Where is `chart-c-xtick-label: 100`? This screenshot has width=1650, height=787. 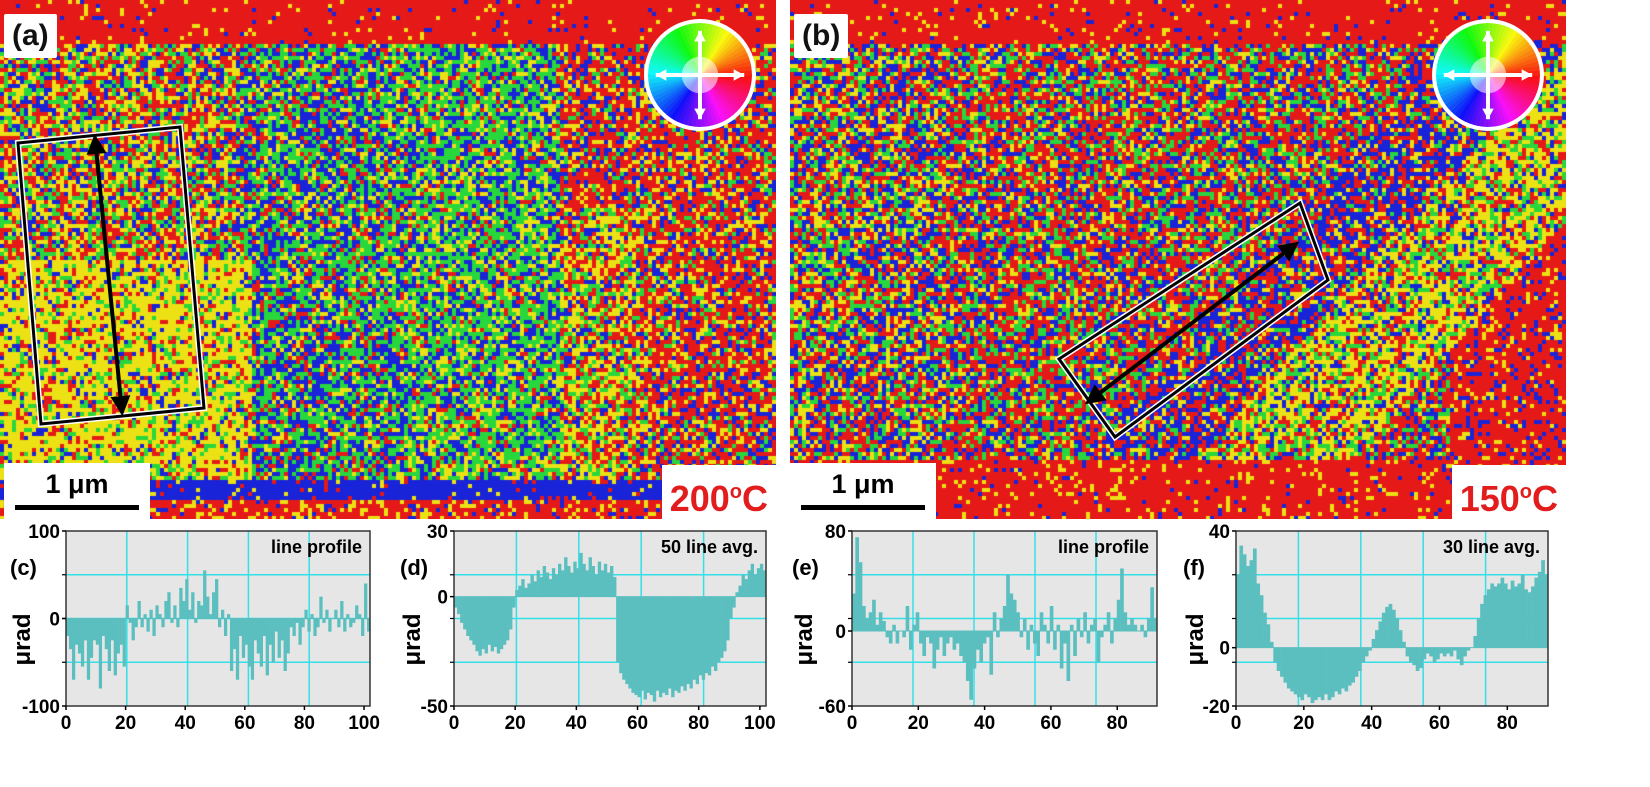
chart-c-xtick-label: 100 is located at coordinates (364, 723).